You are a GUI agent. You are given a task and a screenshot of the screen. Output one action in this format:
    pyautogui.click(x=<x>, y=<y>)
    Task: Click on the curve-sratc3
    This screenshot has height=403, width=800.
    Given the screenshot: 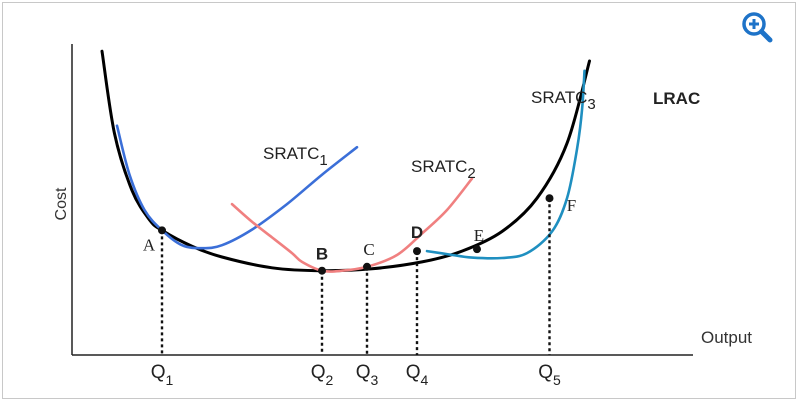 What is the action you would take?
    pyautogui.click(x=505, y=164)
    